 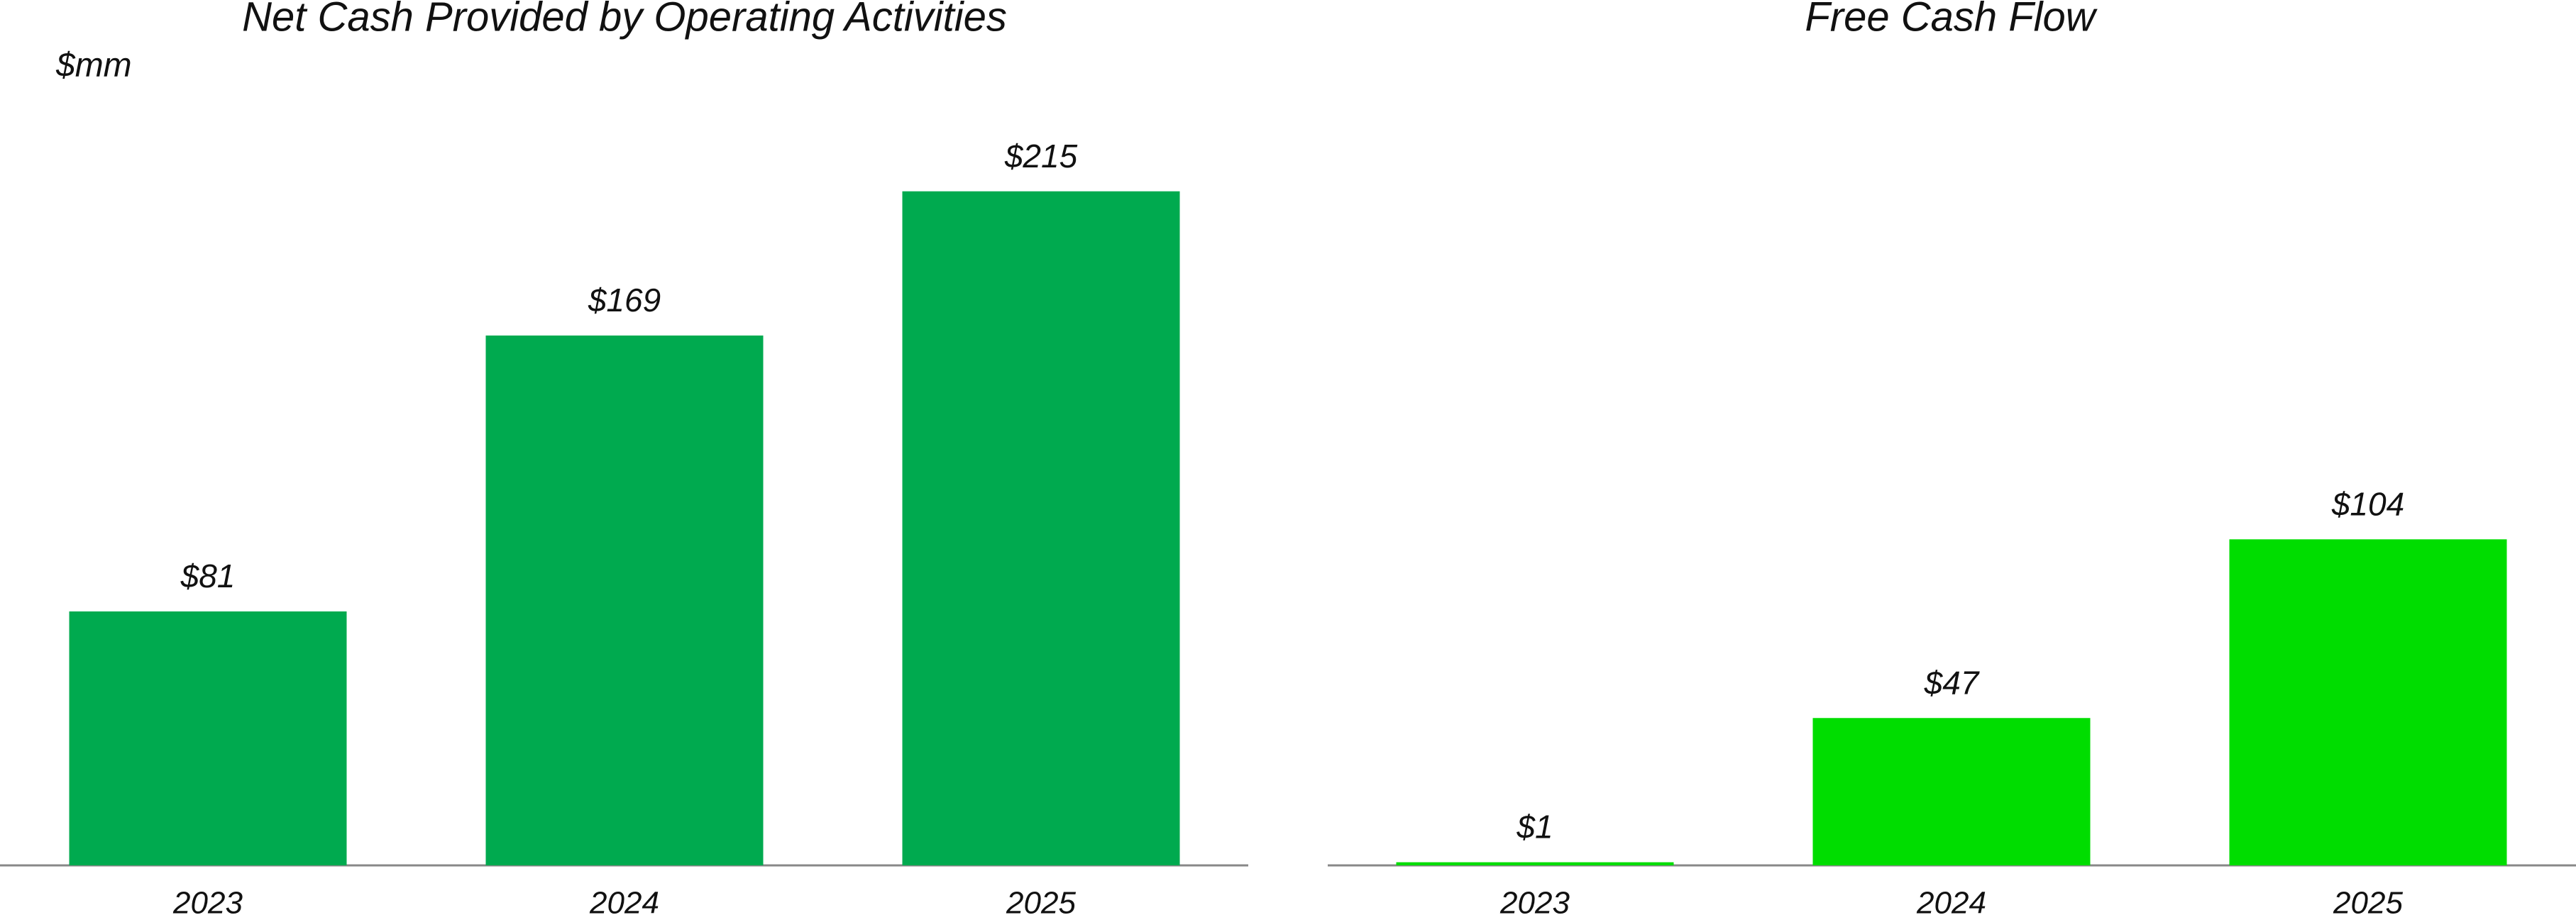 What do you see at coordinates (1951, 20) in the screenshot?
I see `chart-title: Free Cash Flow` at bounding box center [1951, 20].